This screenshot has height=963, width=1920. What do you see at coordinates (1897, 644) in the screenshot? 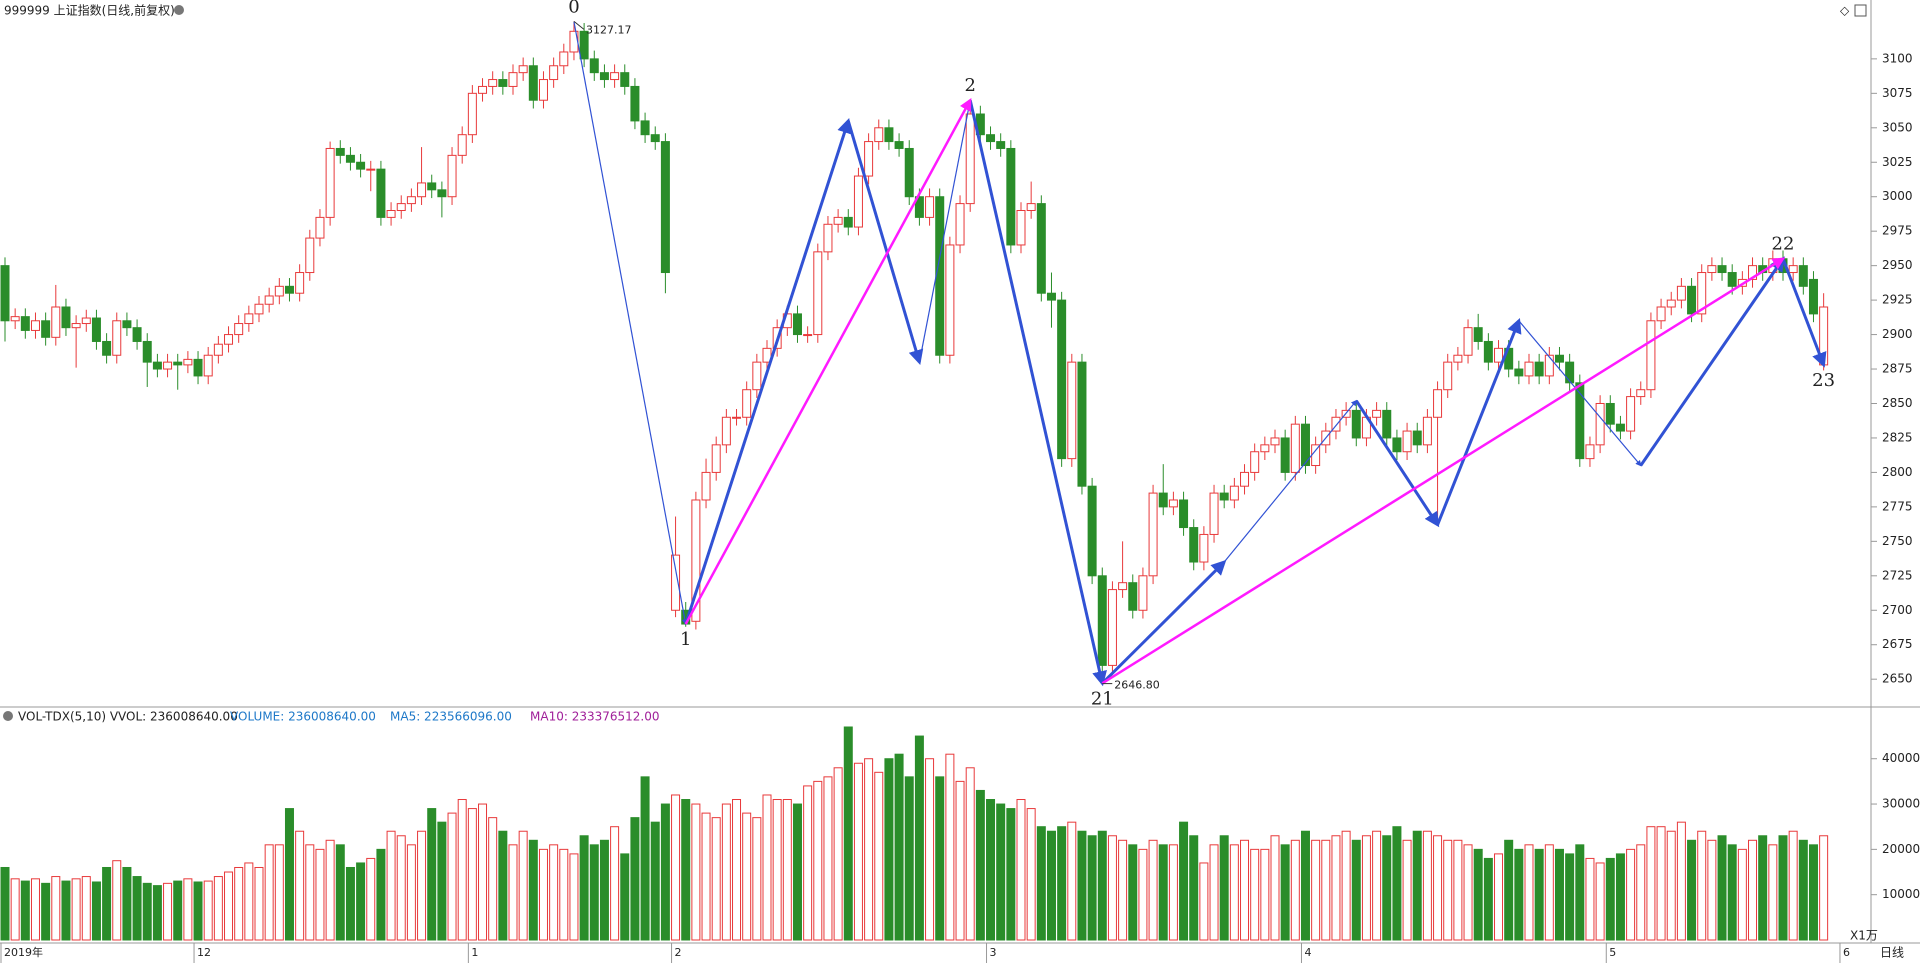
I see `y-tick-label: 2675` at bounding box center [1897, 644].